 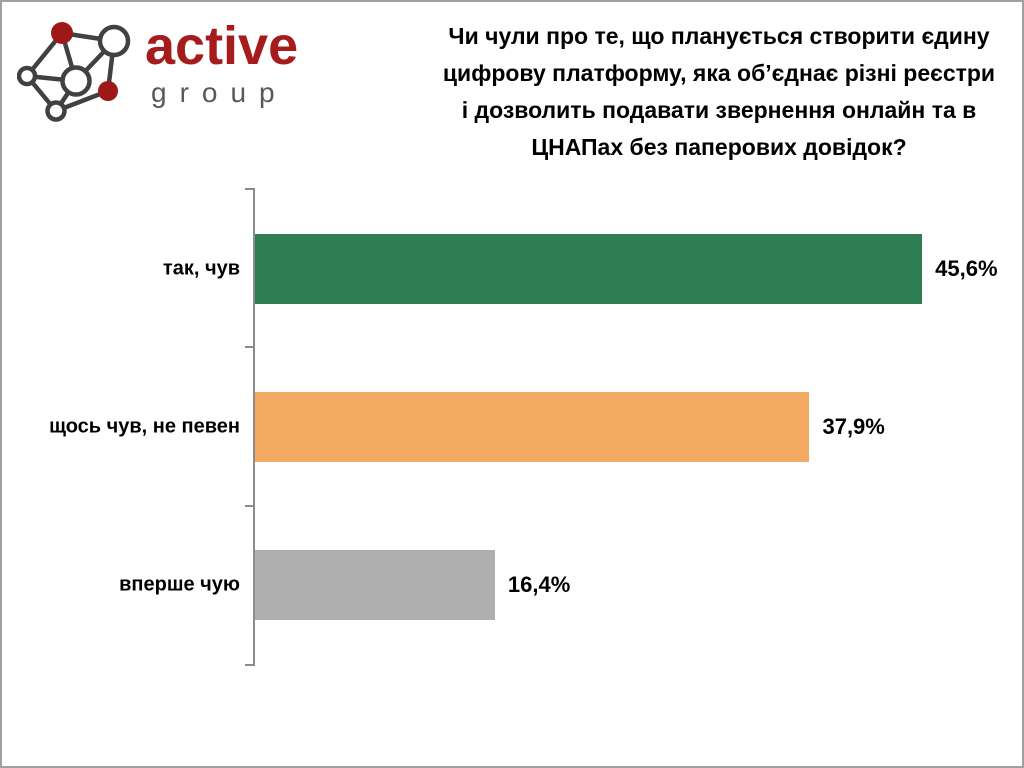 I want to click on category-label: вперше чую, so click(x=179, y=584).